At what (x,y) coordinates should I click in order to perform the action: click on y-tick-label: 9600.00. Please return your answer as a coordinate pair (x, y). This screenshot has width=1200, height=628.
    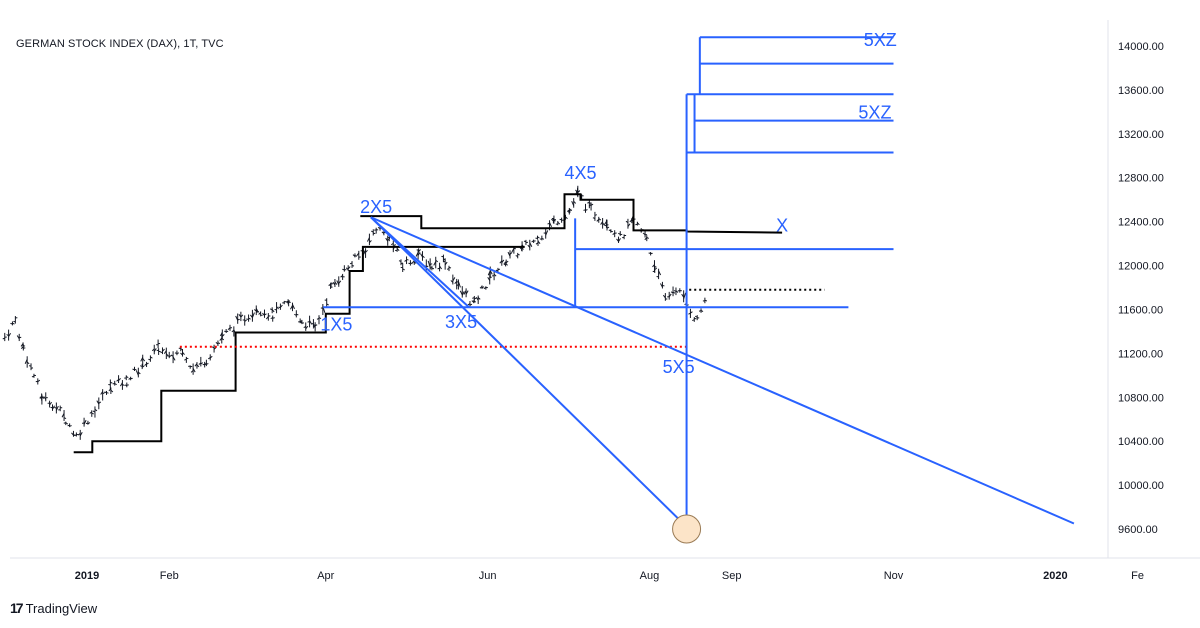
    Looking at the image, I should click on (1138, 530).